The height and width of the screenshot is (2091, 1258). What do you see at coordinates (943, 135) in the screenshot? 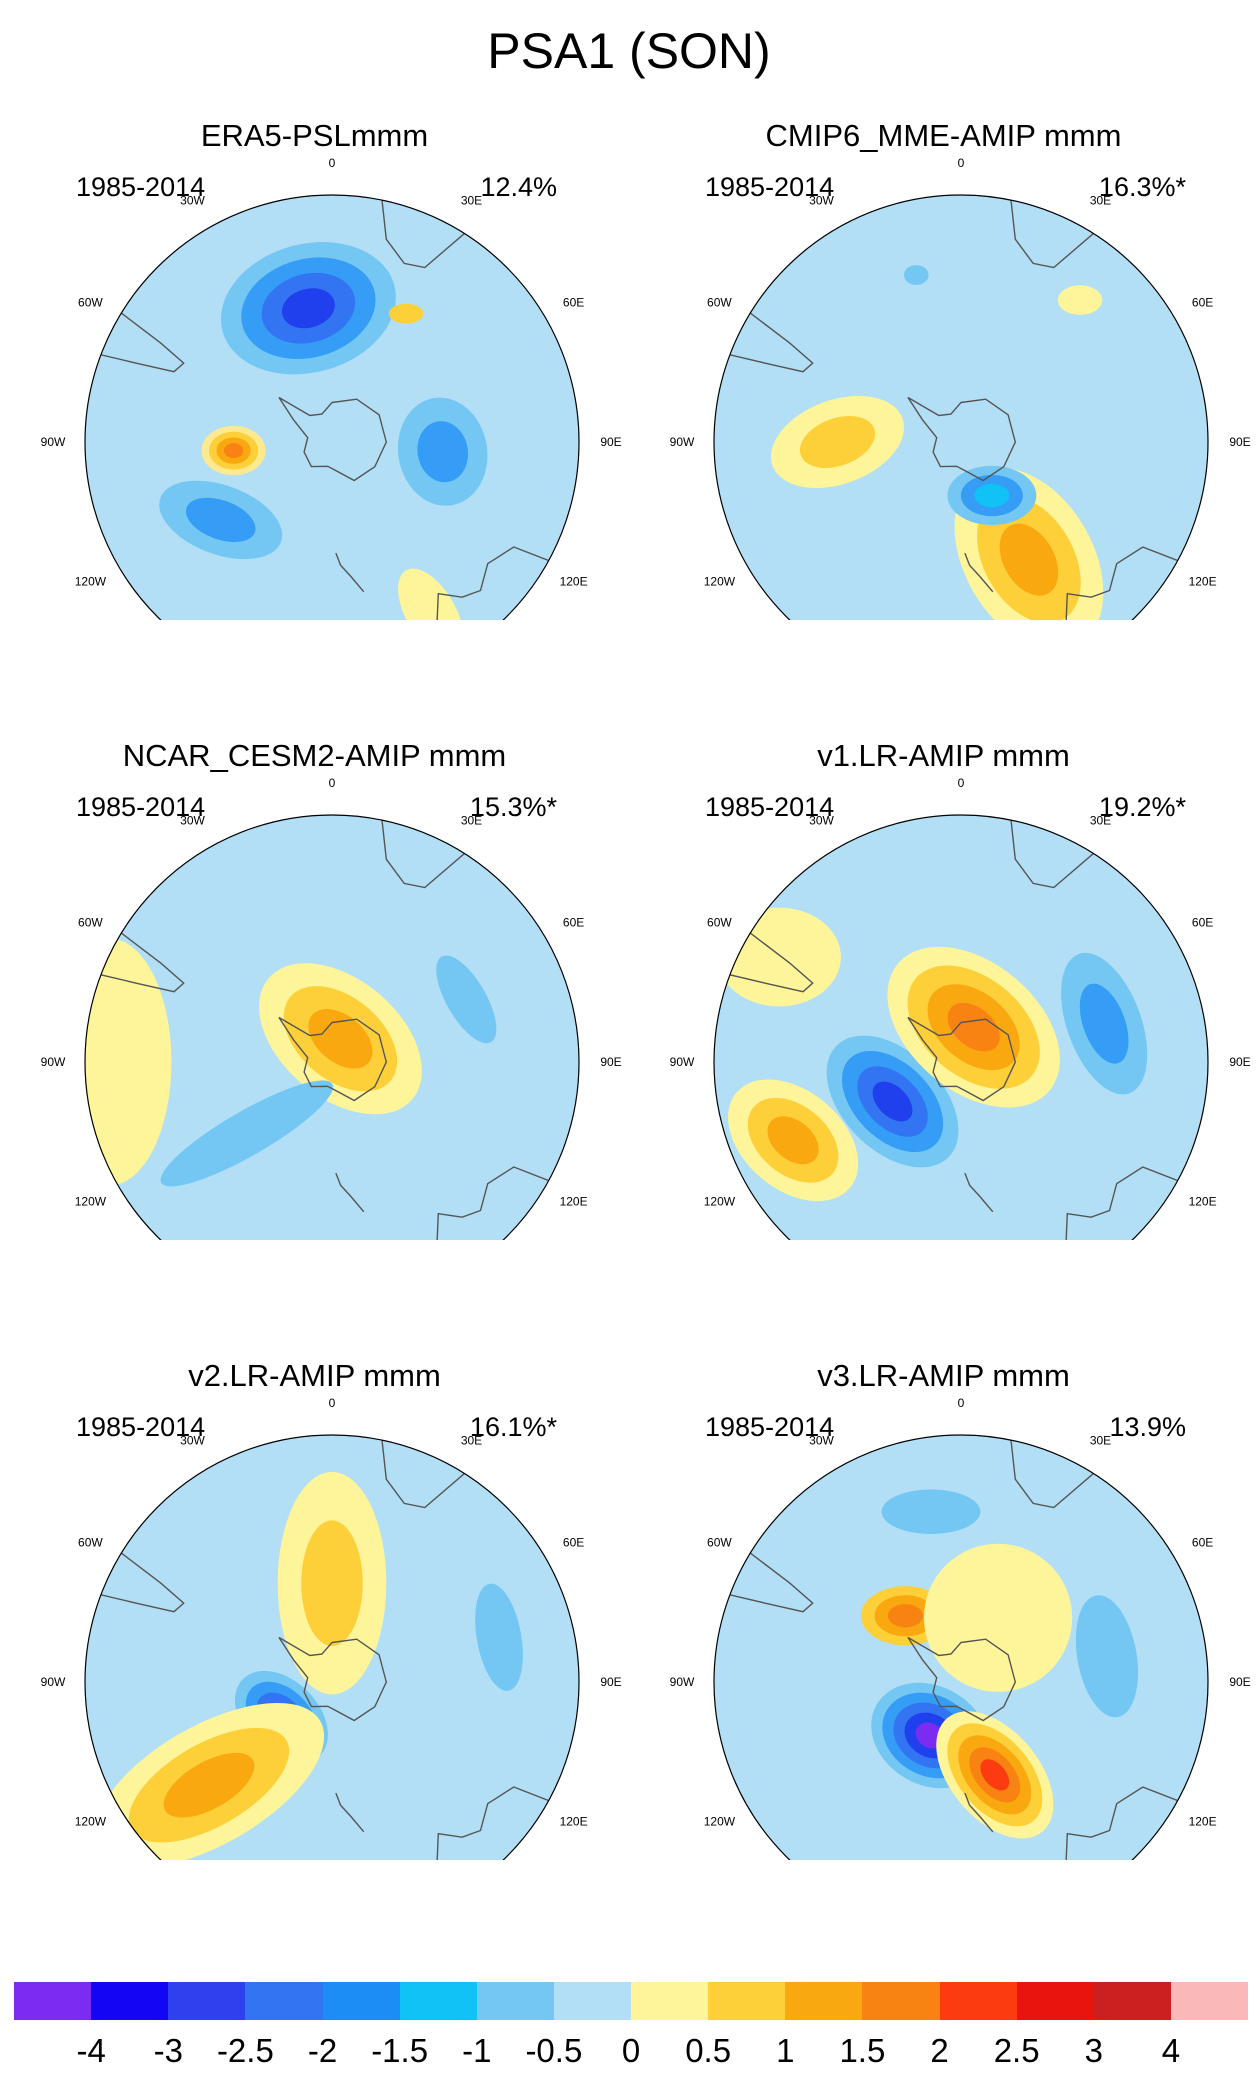
I see `panel-title: CMIP6_MME-AMIP mmm` at bounding box center [943, 135].